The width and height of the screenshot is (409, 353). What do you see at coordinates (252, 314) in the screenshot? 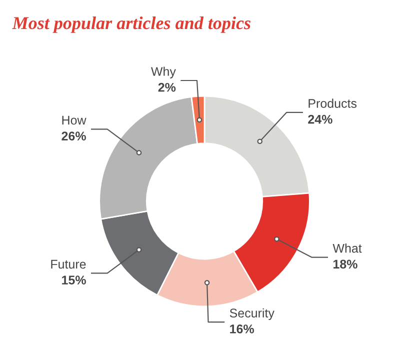
I see `slice-label: Security` at bounding box center [252, 314].